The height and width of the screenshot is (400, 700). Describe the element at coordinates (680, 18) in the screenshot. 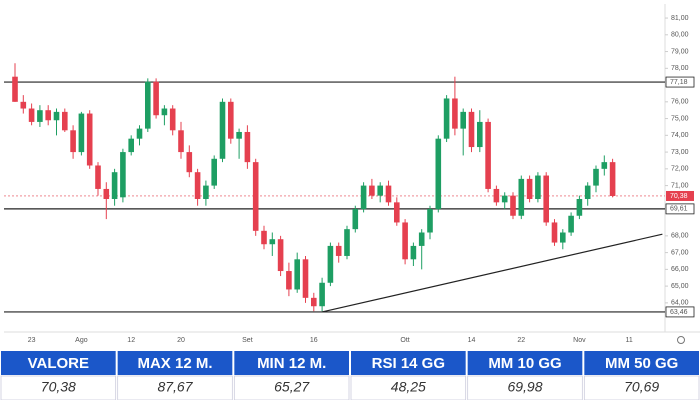

I see `y-tick-label: 81,00` at that location.